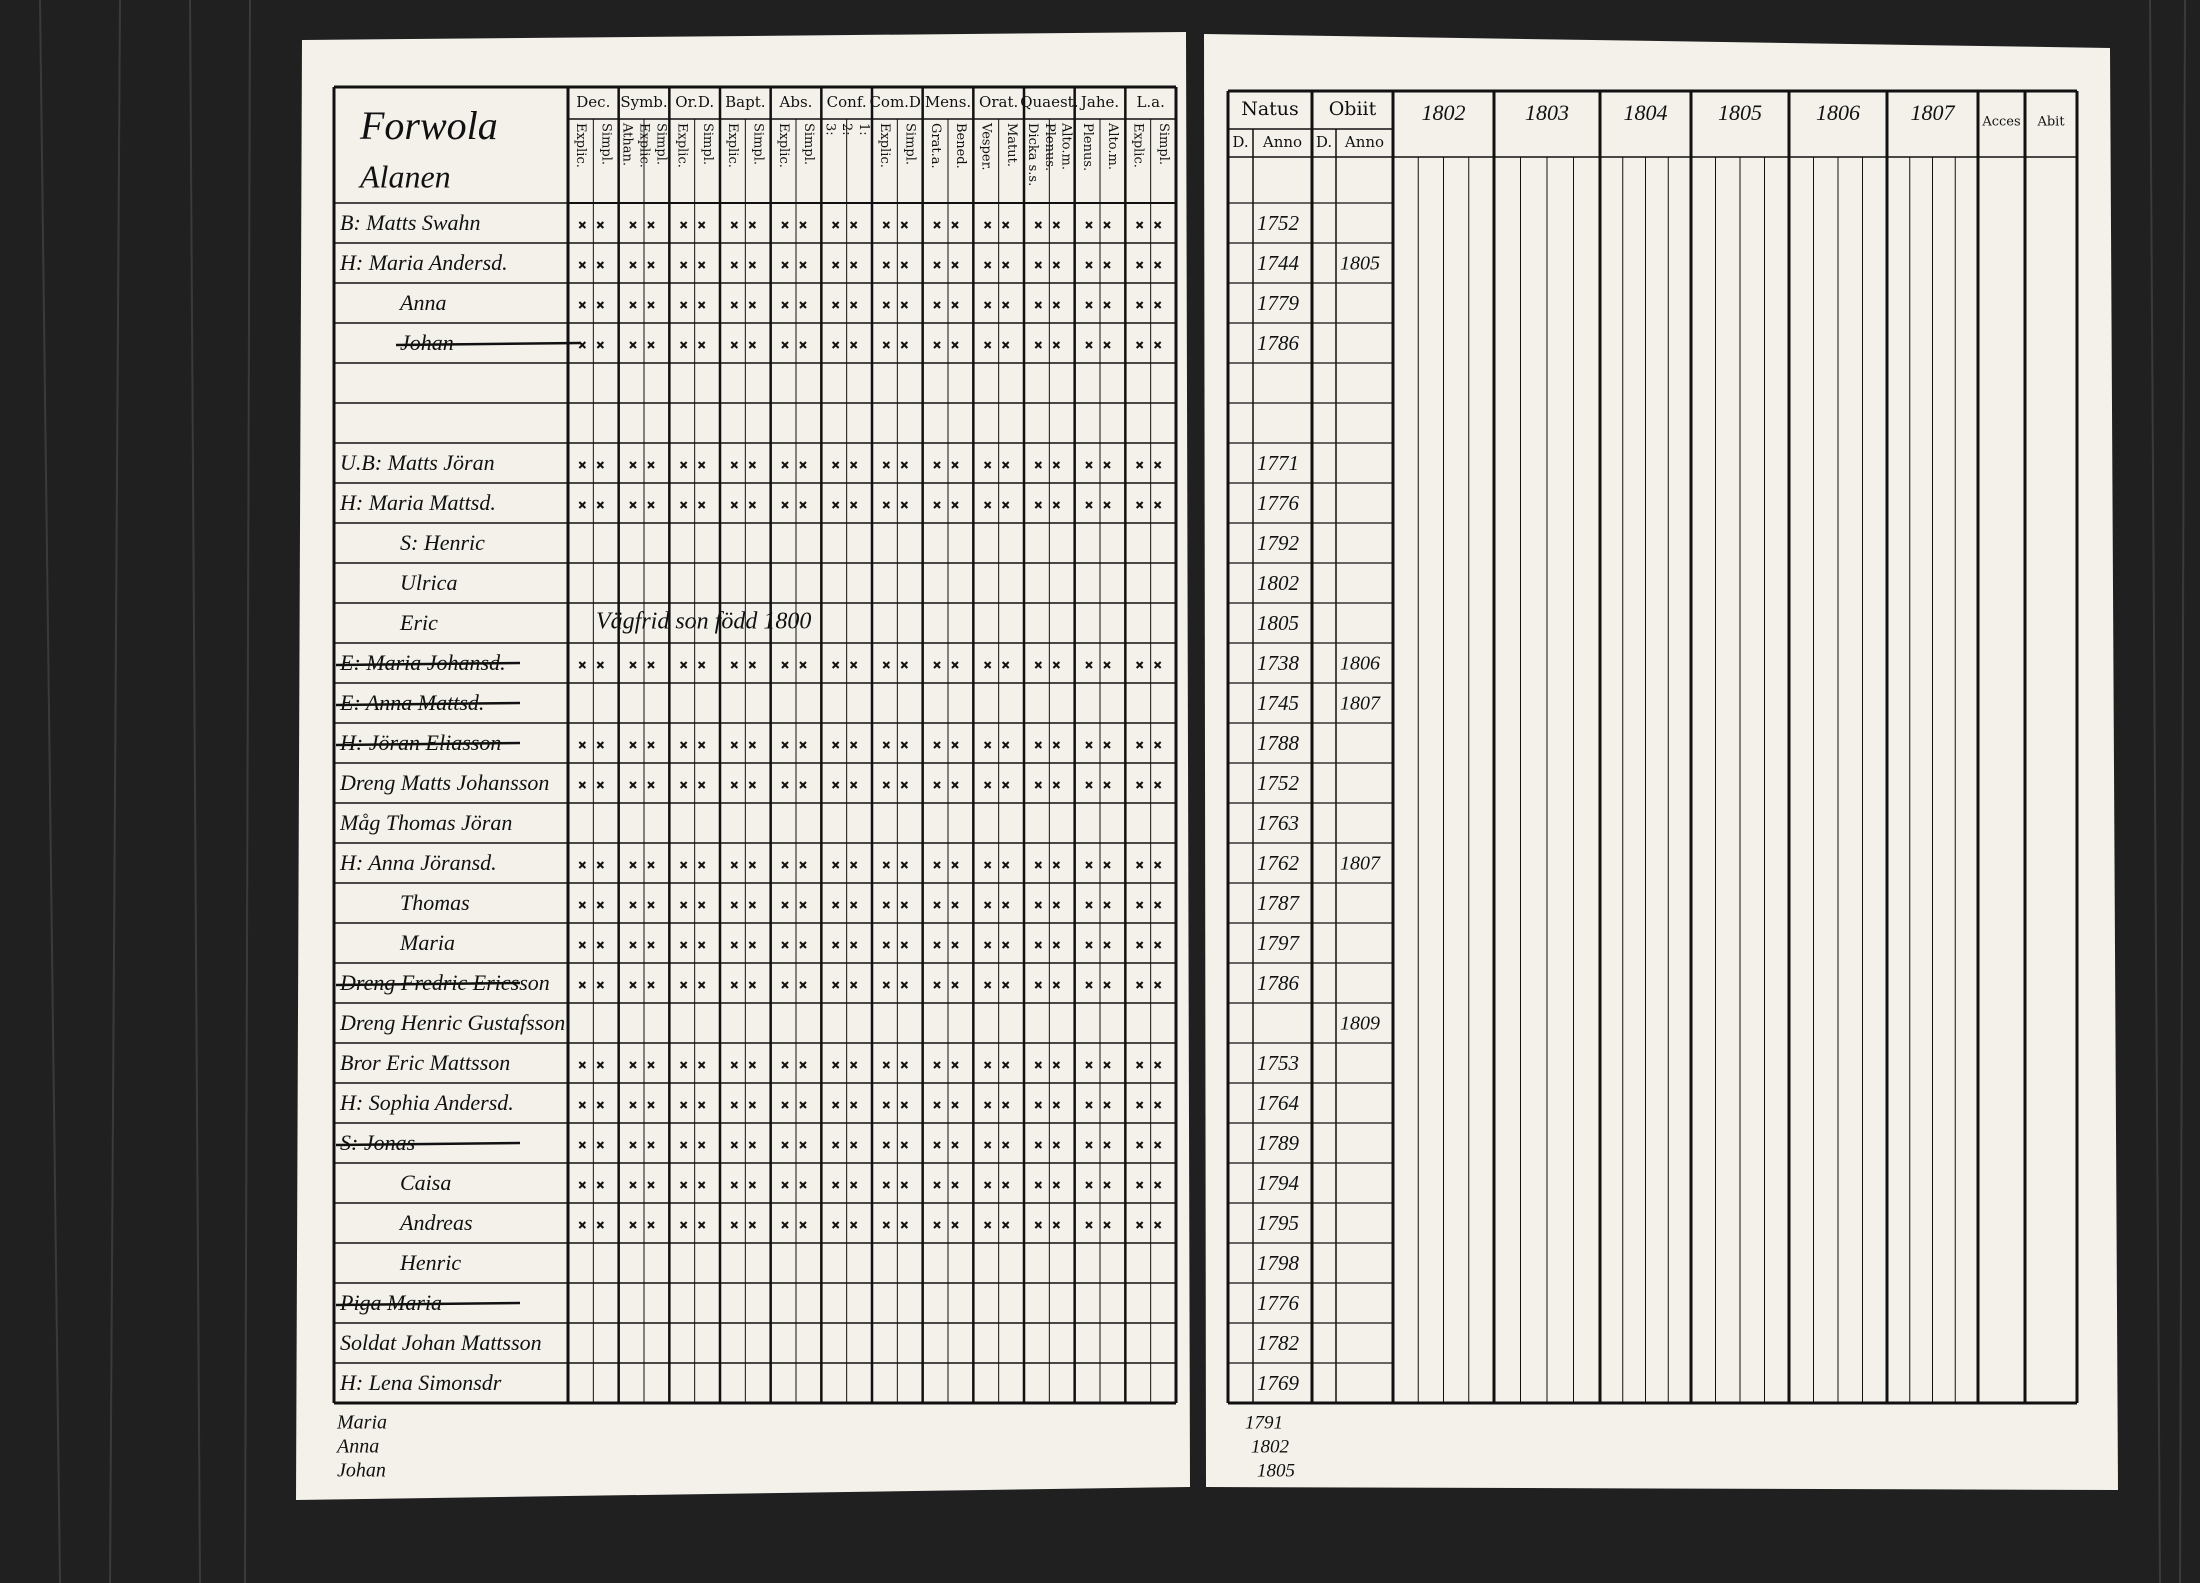  What do you see at coordinates (960, 146) in the screenshot?
I see `column-subheader: Bened.` at bounding box center [960, 146].